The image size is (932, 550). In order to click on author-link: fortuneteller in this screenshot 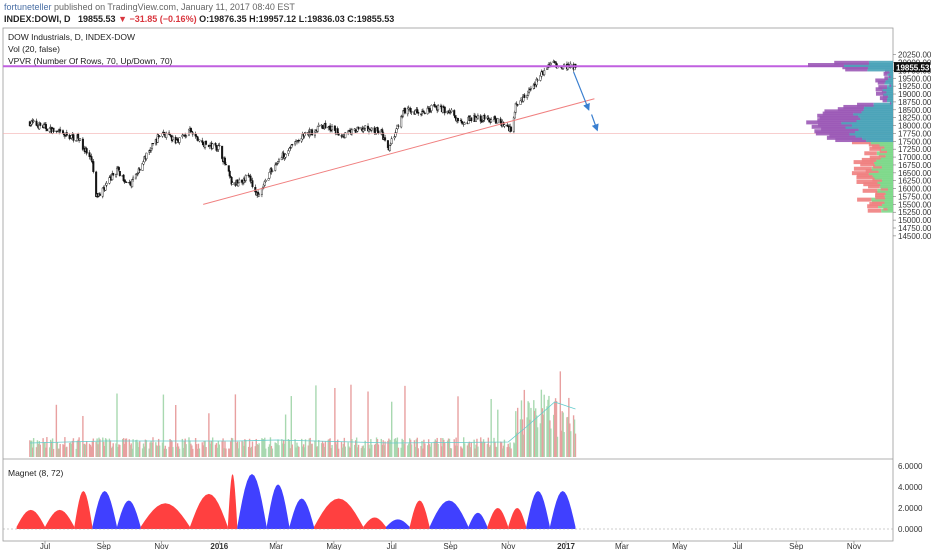, I will do `click(28, 7)`.